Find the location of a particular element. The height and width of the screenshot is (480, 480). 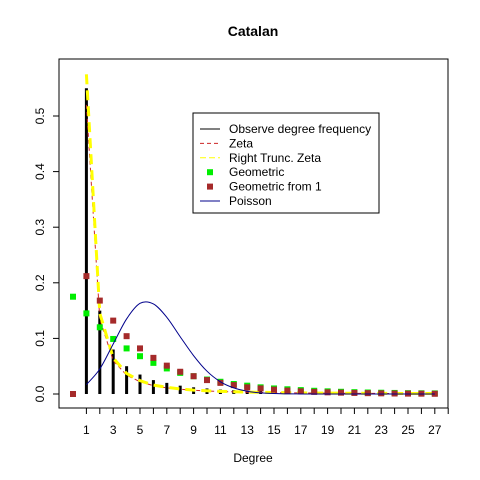

x-tick-label: 15 is located at coordinates (274, 430).